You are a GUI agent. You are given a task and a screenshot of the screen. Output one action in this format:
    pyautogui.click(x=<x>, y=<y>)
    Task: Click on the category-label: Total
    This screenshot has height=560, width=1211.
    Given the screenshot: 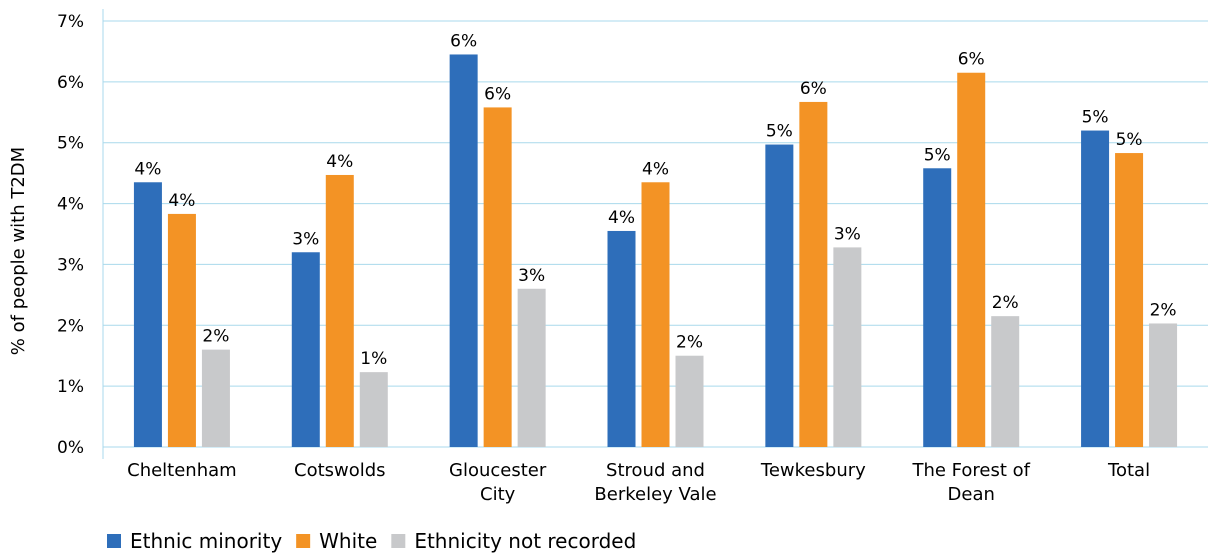 What is the action you would take?
    pyautogui.click(x=1128, y=470)
    